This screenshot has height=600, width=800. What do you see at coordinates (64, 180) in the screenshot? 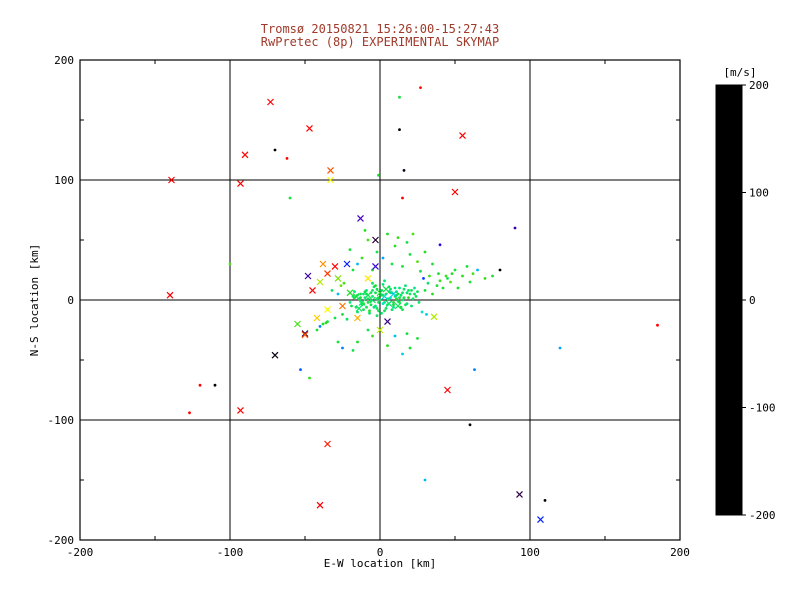
I see `y-tick-label: 100` at bounding box center [64, 180].